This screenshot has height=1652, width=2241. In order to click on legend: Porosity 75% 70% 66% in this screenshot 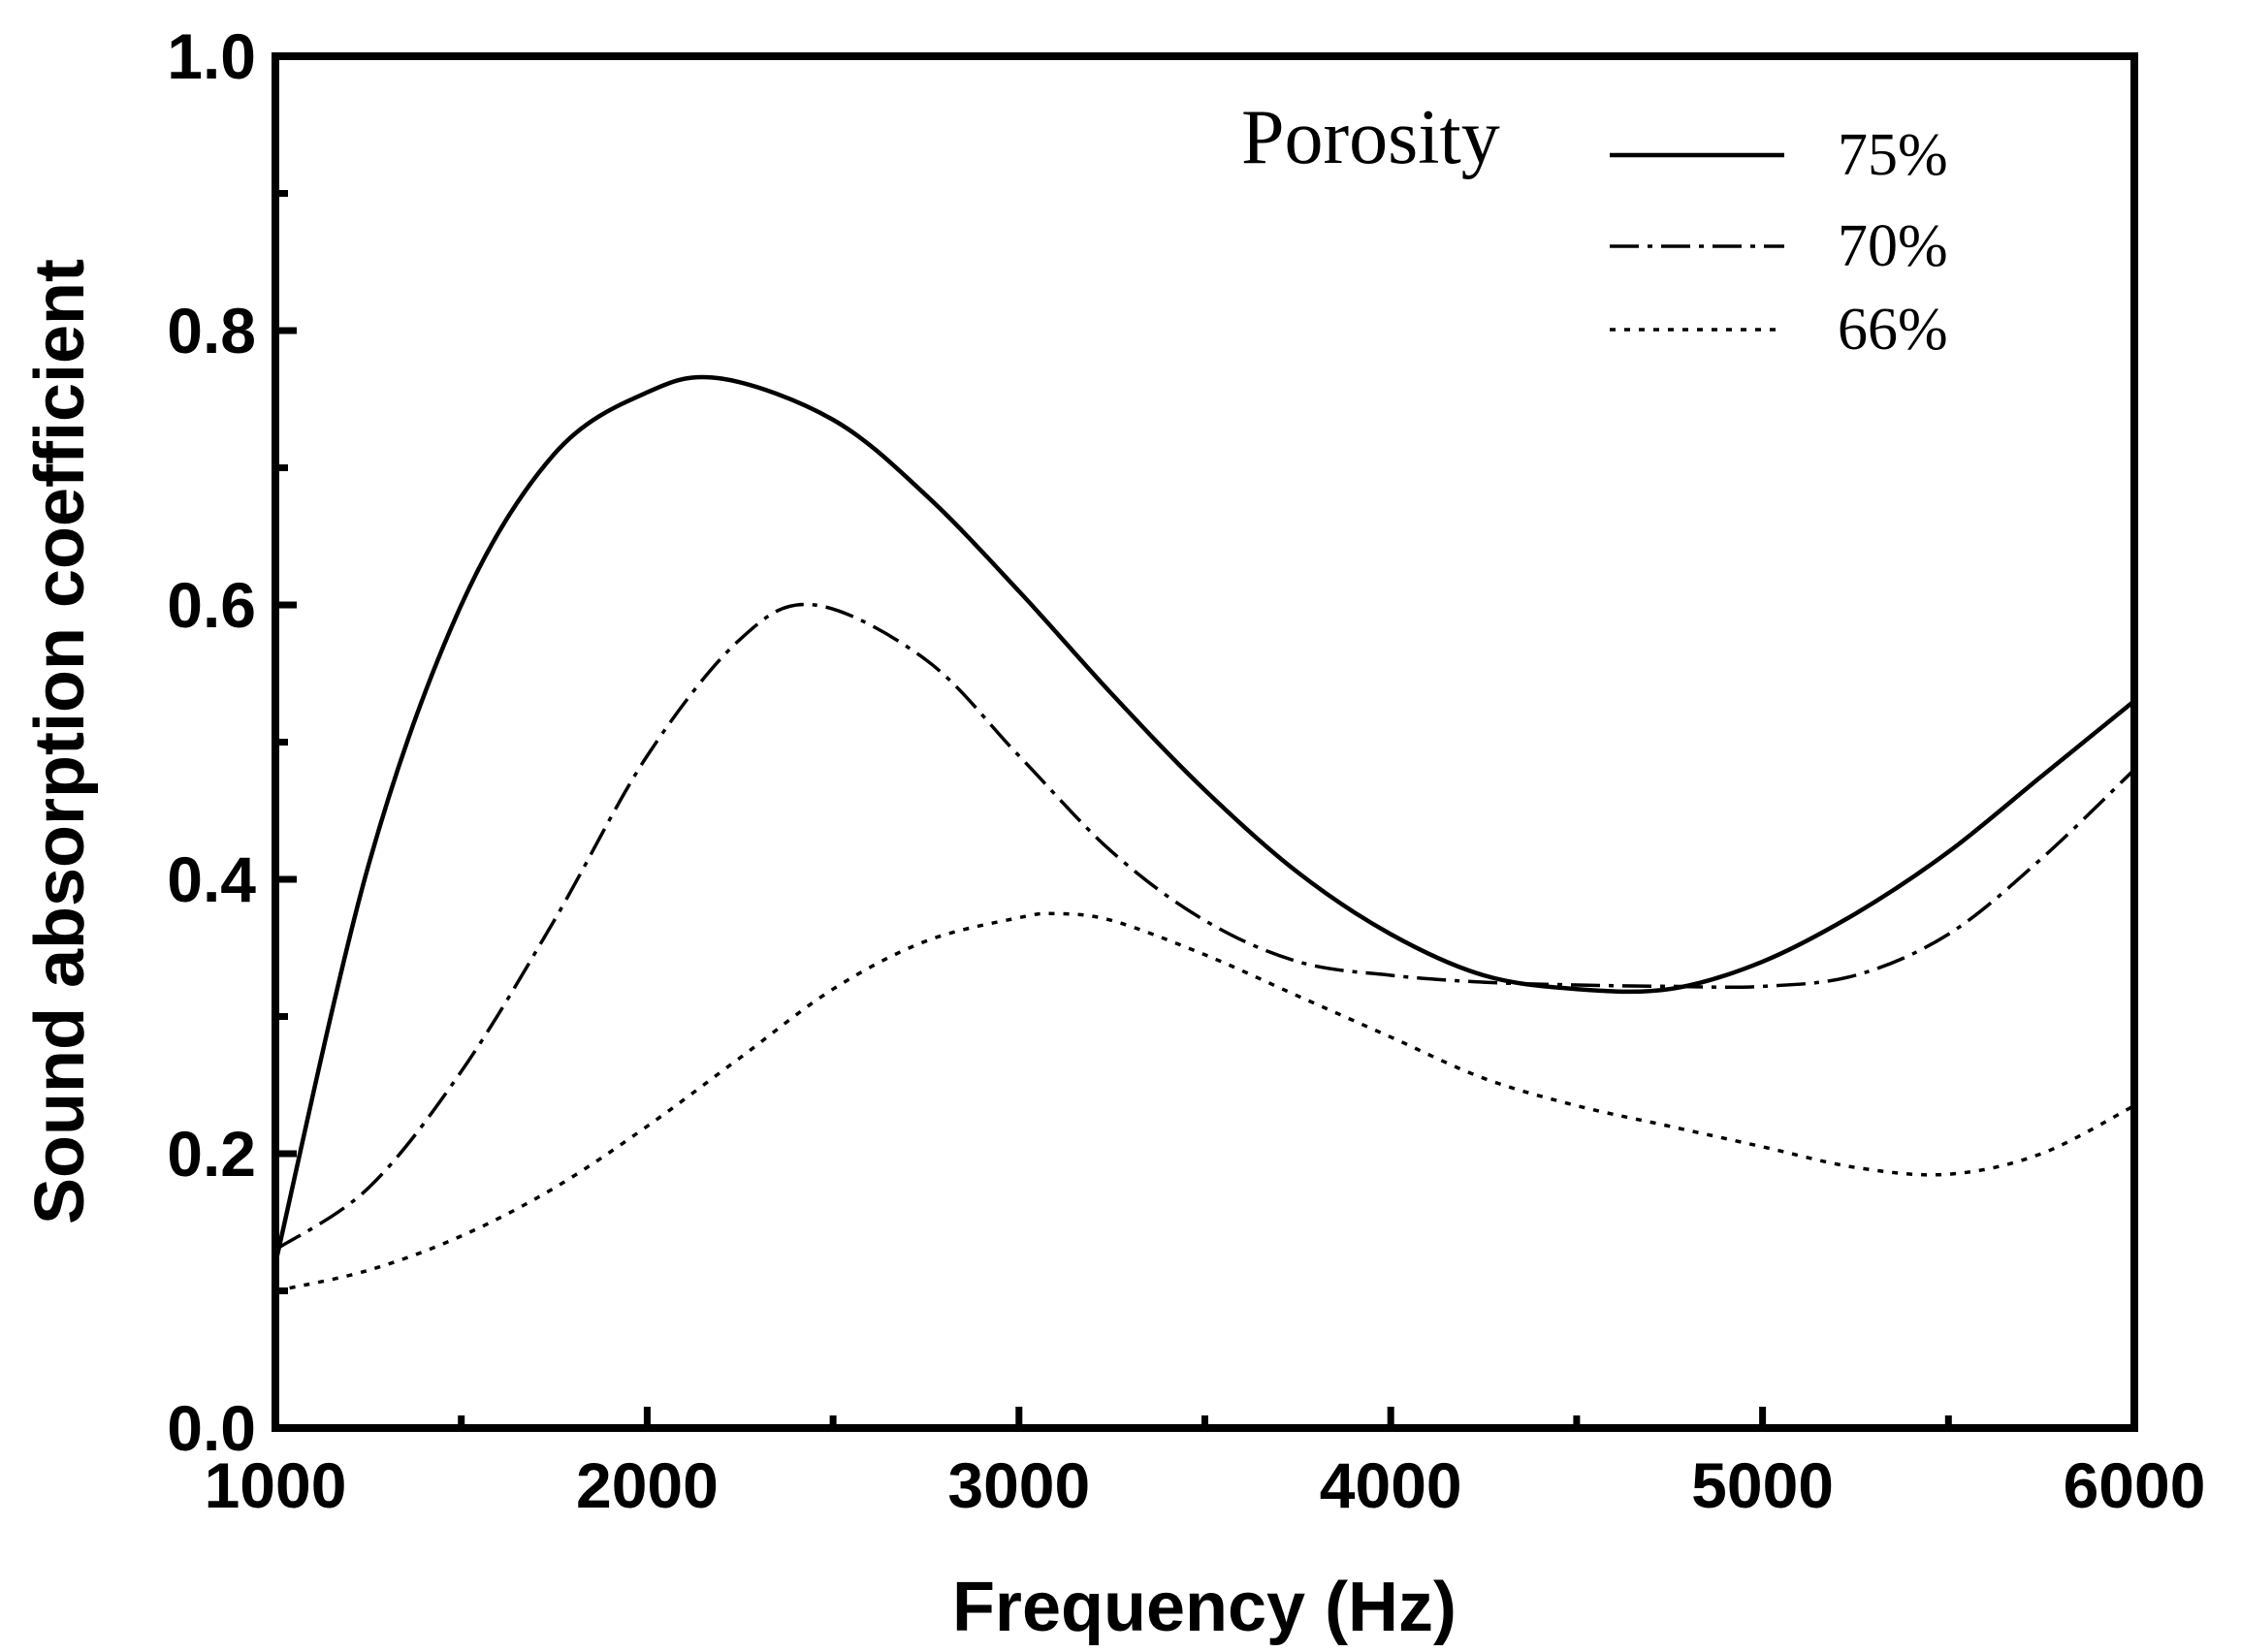, I will do `click(1594, 229)`.